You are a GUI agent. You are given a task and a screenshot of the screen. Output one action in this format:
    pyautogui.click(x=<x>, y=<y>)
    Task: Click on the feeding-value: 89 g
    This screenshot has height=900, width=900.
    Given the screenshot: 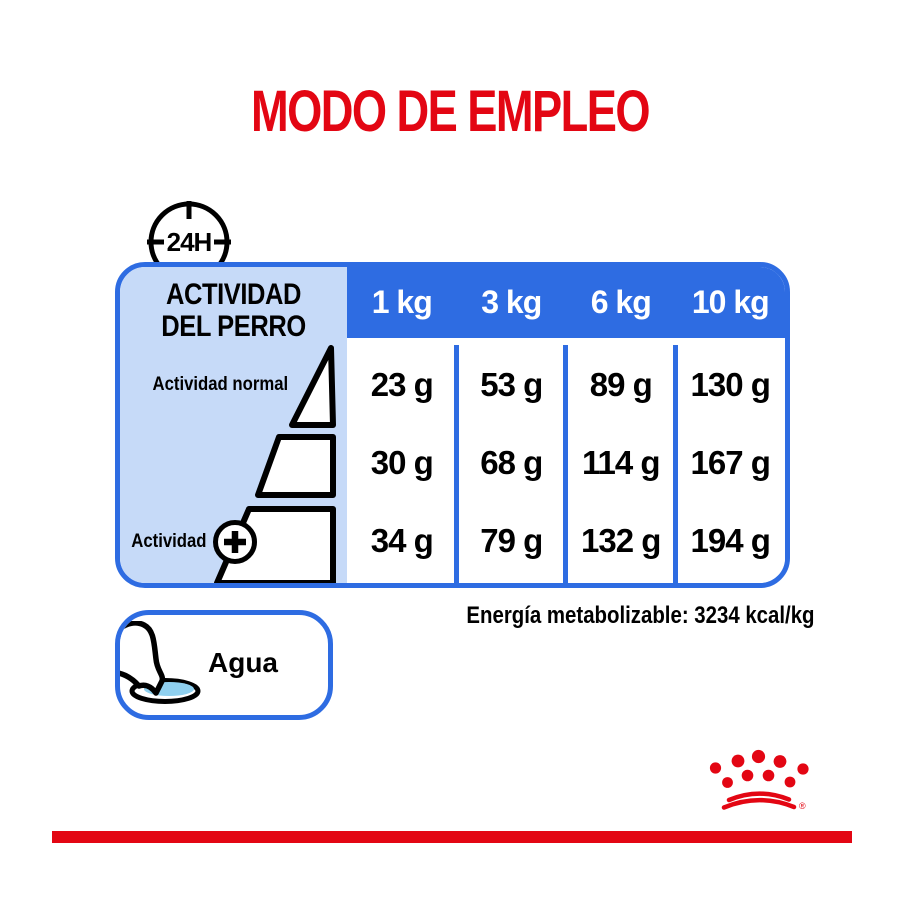 What is the action you would take?
    pyautogui.click(x=621, y=384)
    